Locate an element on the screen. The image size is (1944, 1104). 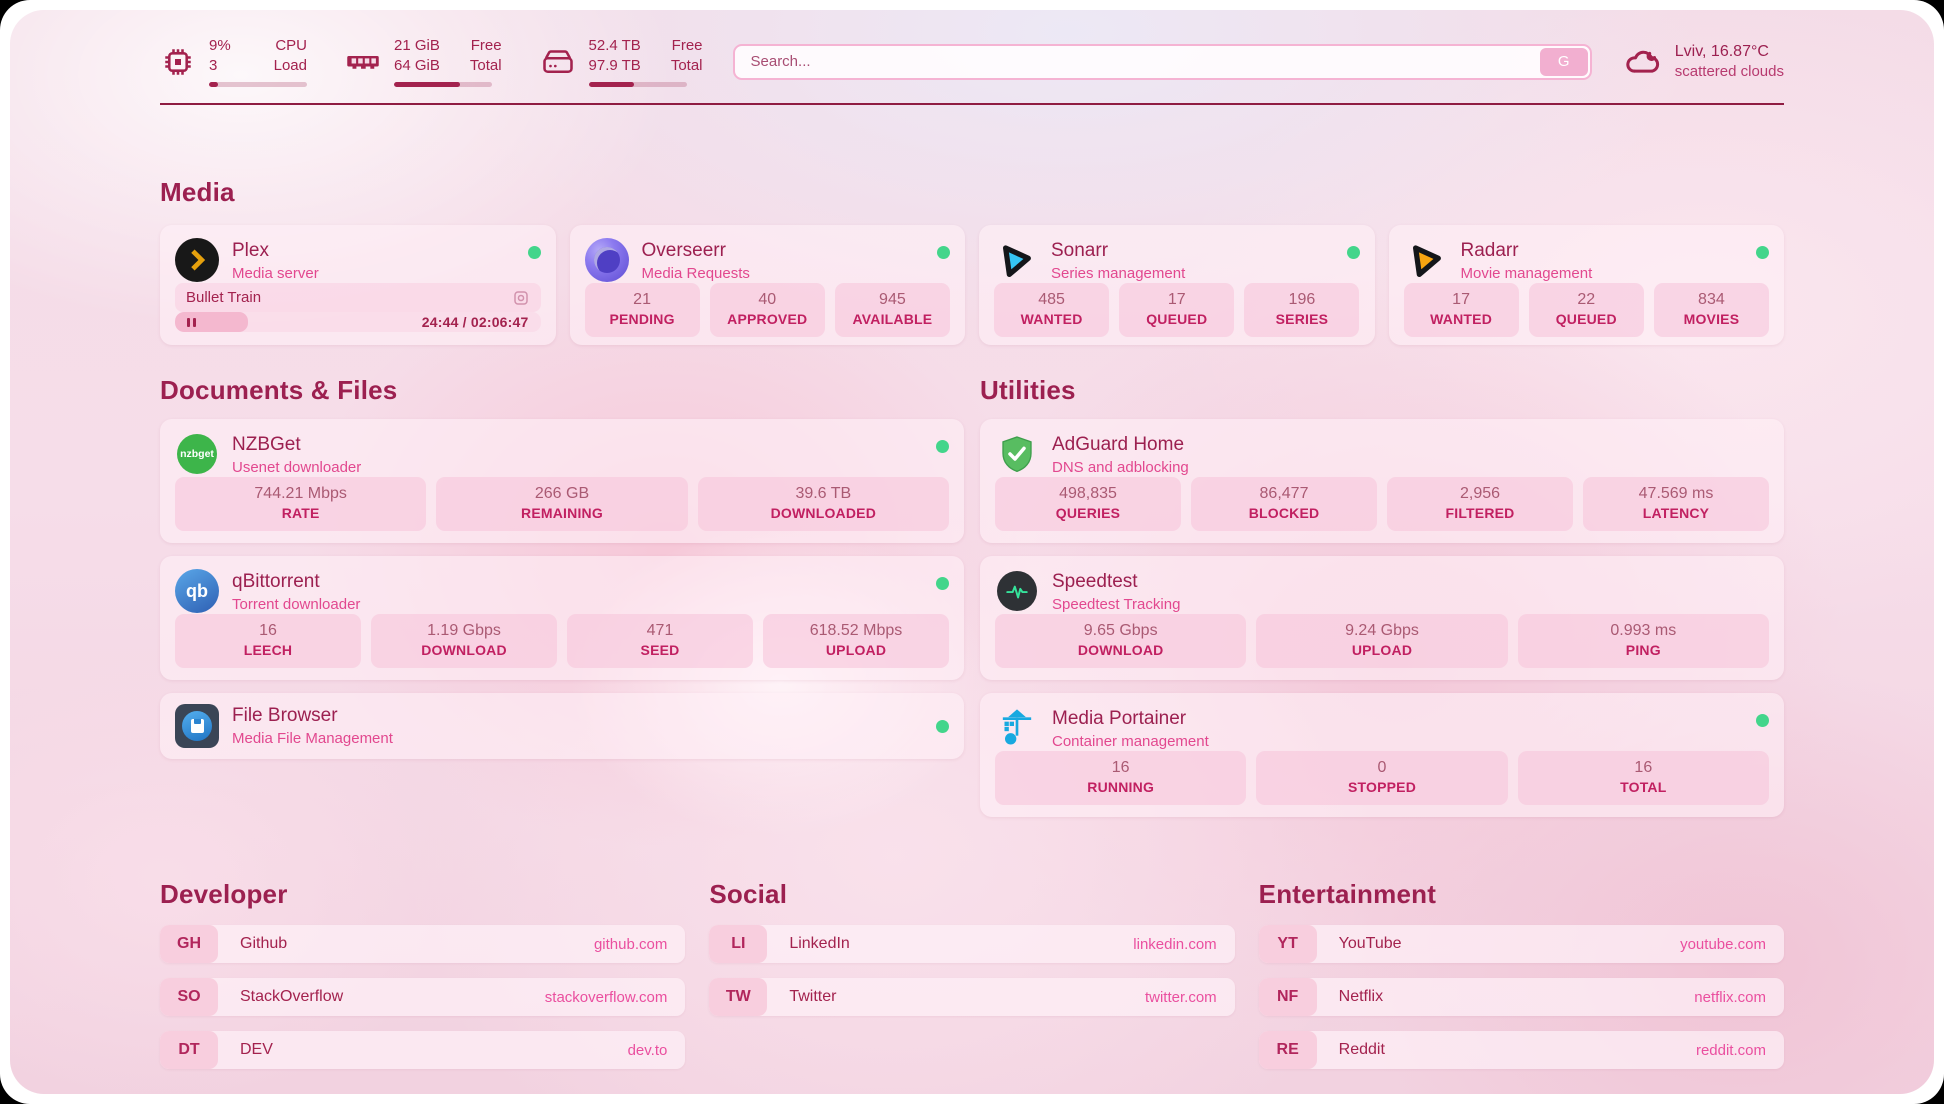
filebrowser-icon is located at coordinates (197, 726).